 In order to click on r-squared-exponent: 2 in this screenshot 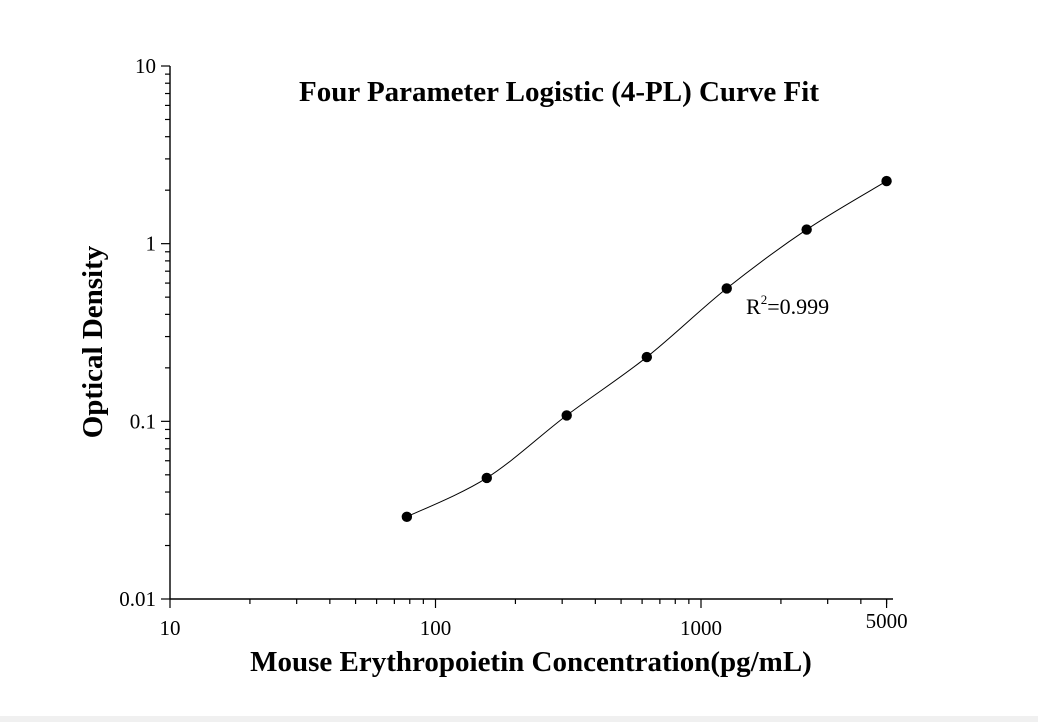, I will do `click(764, 299)`.